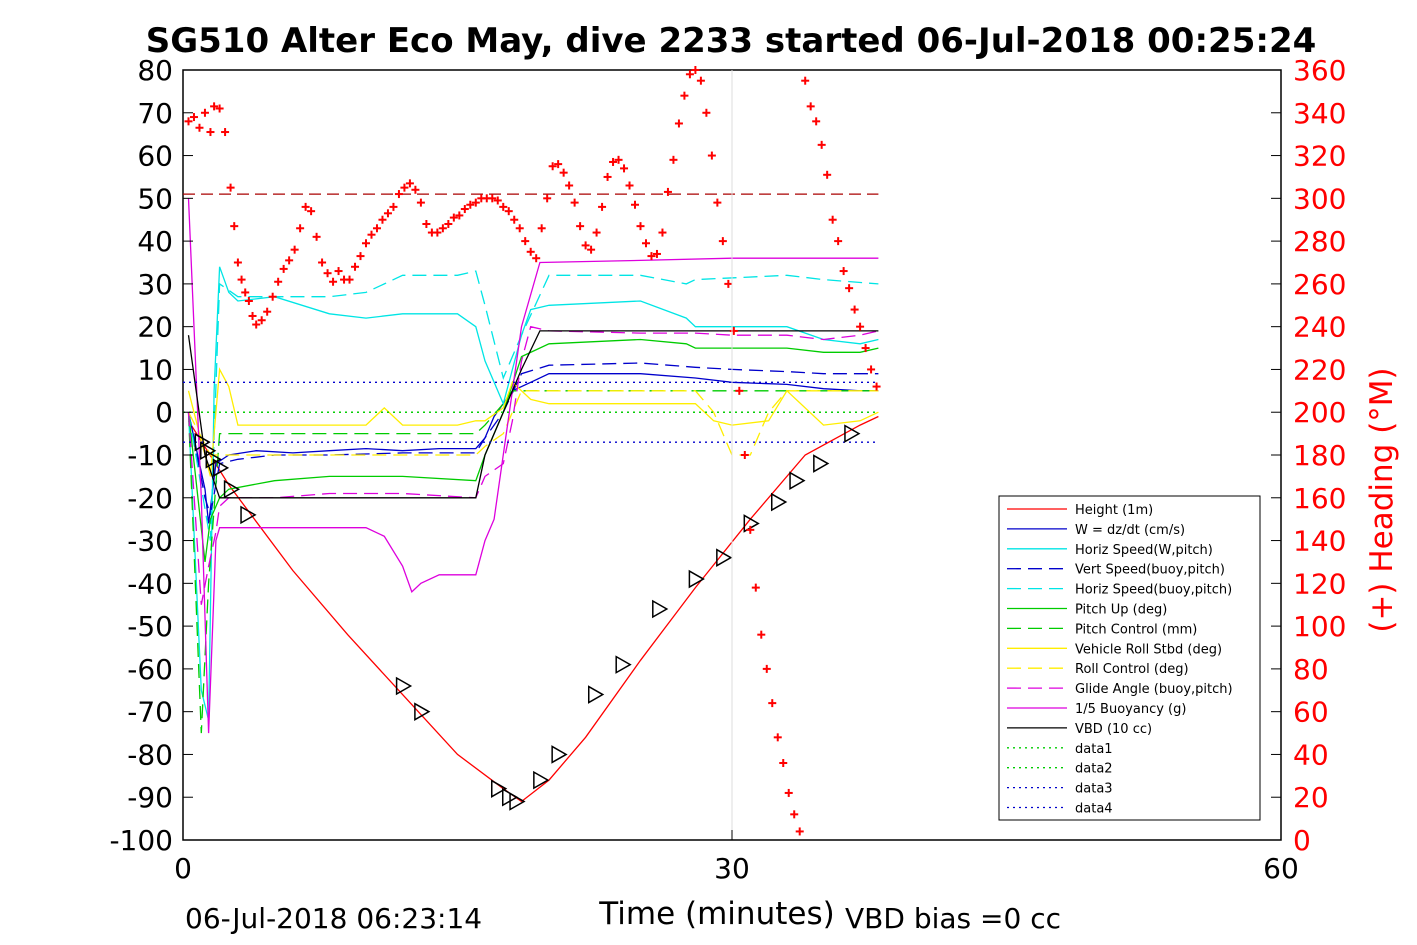  What do you see at coordinates (1132, 669) in the screenshot?
I see `legend-entry: Roll Control (deg)` at bounding box center [1132, 669].